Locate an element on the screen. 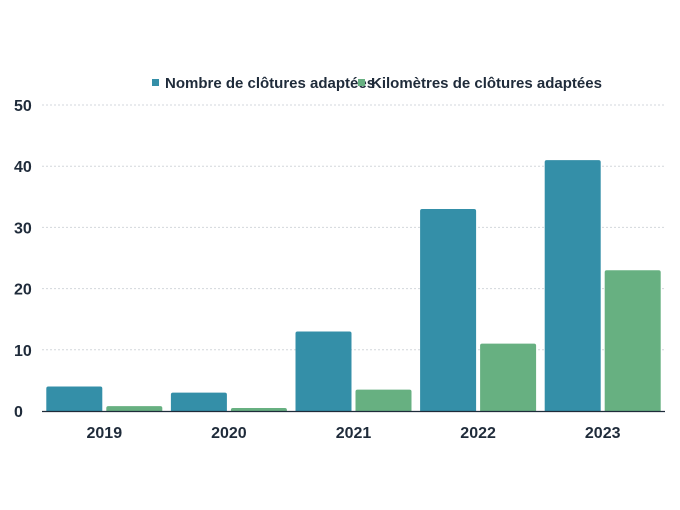 Image resolution: width=680 pixels, height=510 pixels. x-tick-label: 2020 is located at coordinates (229, 433).